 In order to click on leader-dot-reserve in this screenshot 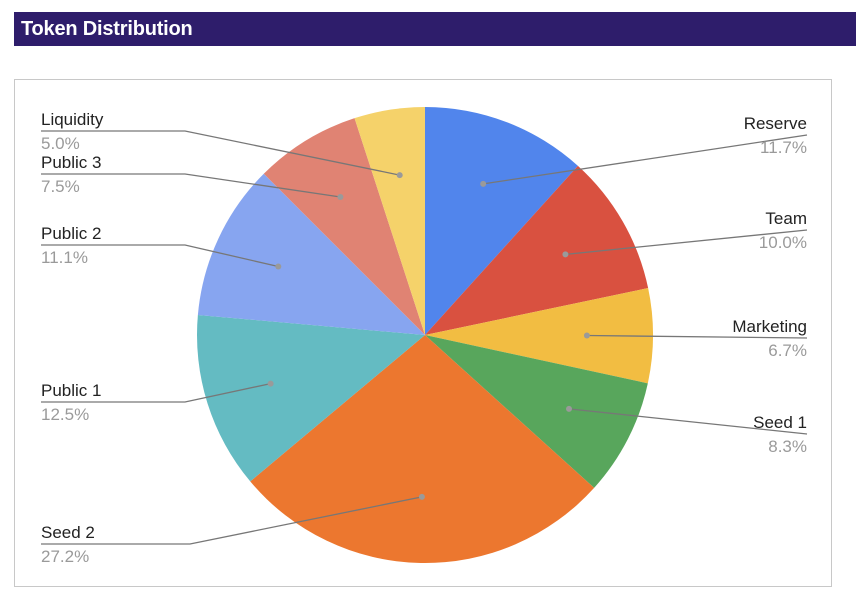, I will do `click(483, 183)`.